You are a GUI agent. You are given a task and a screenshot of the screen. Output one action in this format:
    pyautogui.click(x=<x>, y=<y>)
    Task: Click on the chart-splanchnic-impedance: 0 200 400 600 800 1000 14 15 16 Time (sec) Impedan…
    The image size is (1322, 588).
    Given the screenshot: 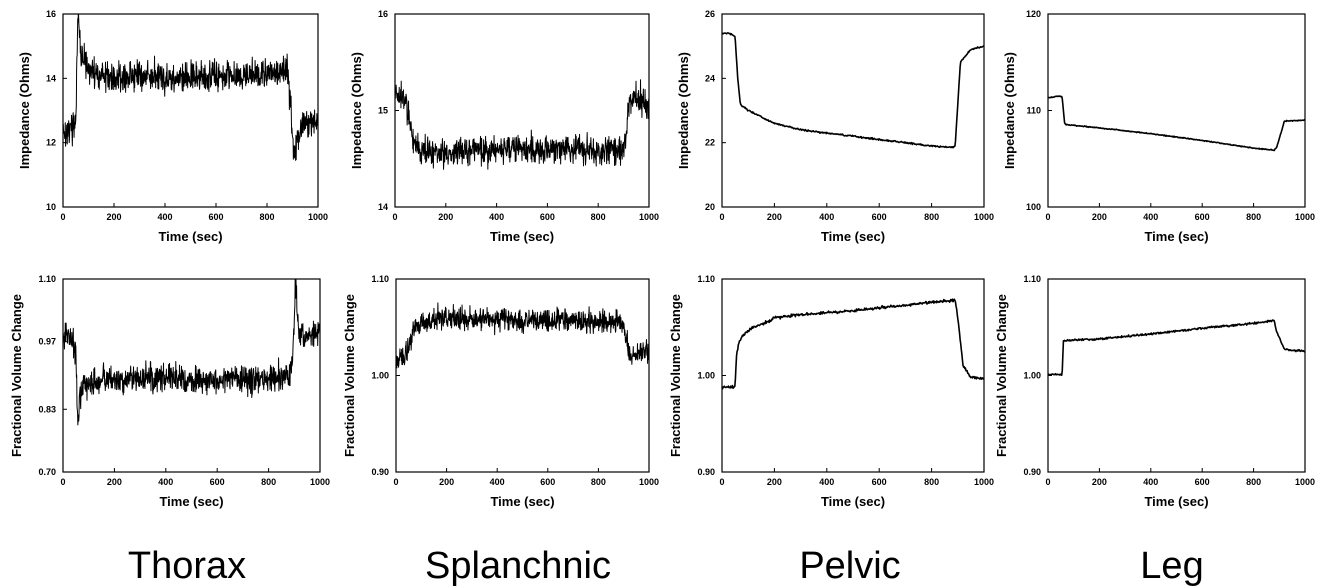 What is the action you would take?
    pyautogui.click(x=504, y=126)
    